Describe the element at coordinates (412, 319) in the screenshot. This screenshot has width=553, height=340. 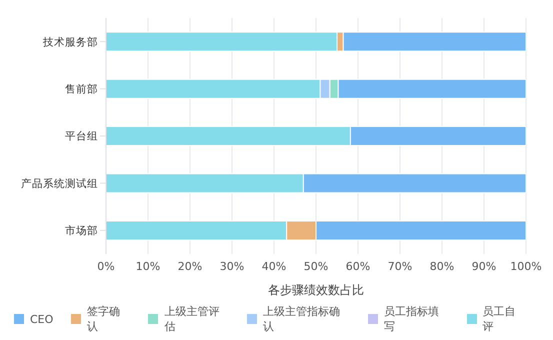
I see `legend-label: 员工指标填写` at that location.